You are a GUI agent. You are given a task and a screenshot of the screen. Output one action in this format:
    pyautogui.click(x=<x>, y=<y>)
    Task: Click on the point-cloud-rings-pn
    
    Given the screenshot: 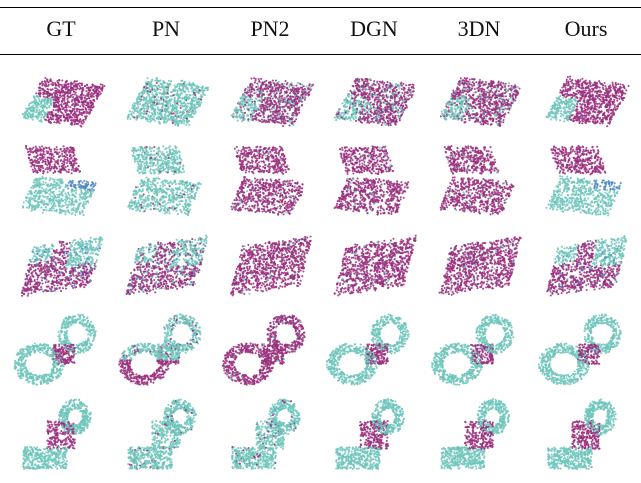 What is the action you would take?
    pyautogui.click(x=166, y=349)
    